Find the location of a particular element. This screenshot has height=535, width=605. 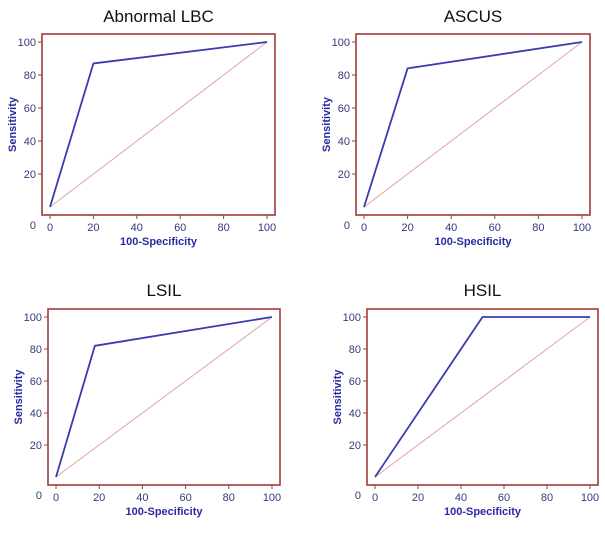

chart-title: Abnormal LBC is located at coordinates (158, 16).